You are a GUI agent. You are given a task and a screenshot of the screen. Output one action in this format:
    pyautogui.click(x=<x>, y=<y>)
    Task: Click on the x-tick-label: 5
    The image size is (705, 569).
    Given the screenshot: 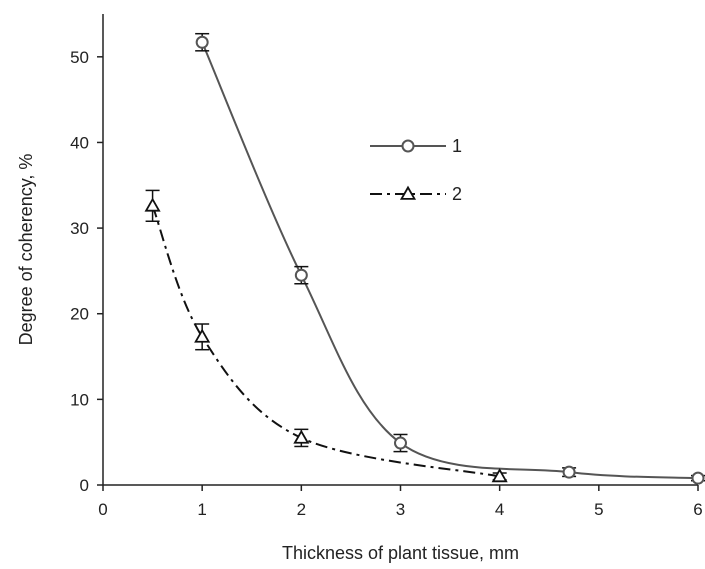 What is the action you would take?
    pyautogui.click(x=598, y=509)
    